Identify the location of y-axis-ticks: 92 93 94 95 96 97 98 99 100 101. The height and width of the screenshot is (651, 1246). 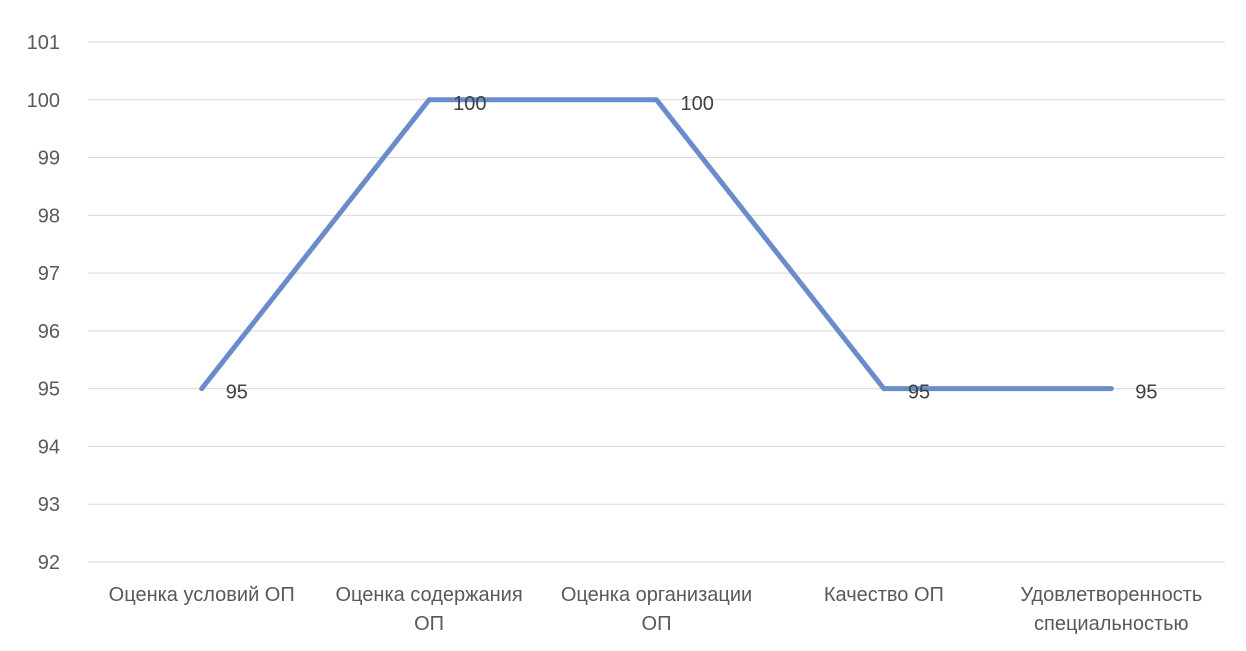
(43, 303).